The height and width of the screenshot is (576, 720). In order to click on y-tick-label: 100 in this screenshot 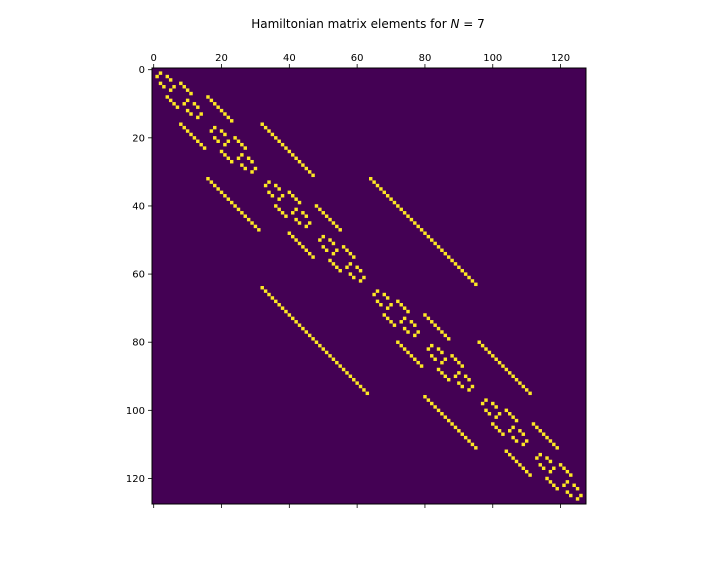, I will do `click(135, 411)`.